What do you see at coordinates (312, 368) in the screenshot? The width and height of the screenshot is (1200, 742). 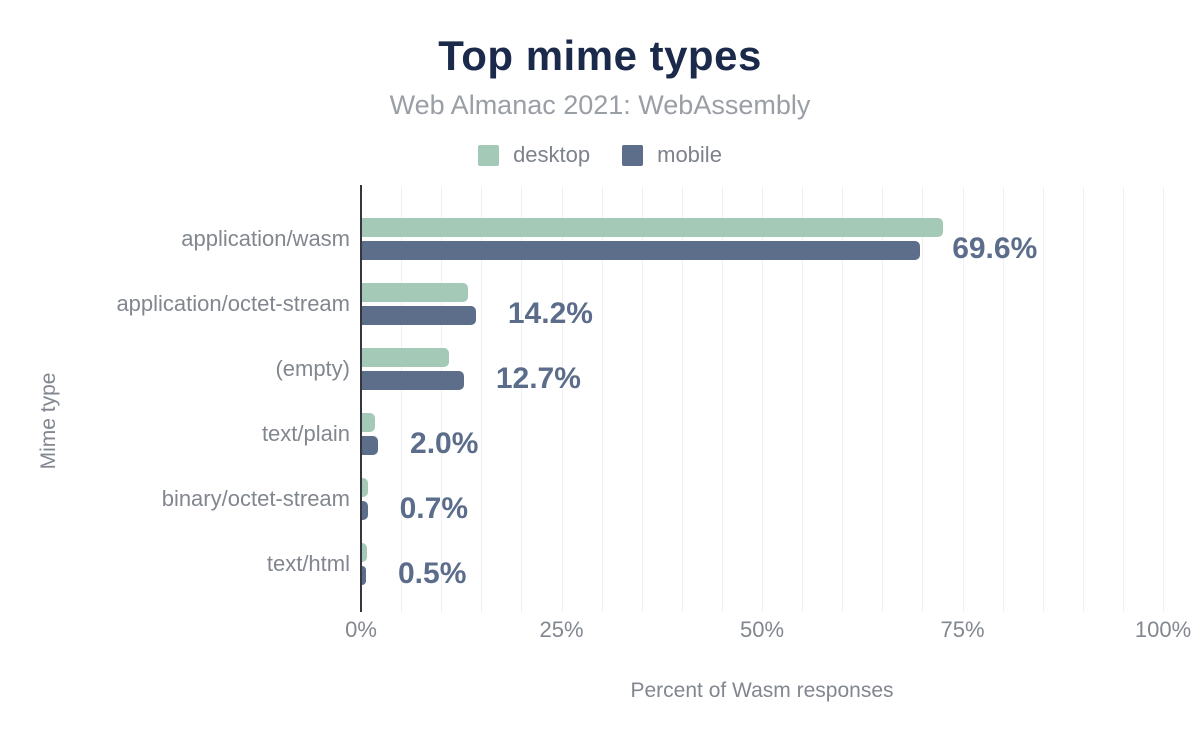 I see `category-label: (empty)` at bounding box center [312, 368].